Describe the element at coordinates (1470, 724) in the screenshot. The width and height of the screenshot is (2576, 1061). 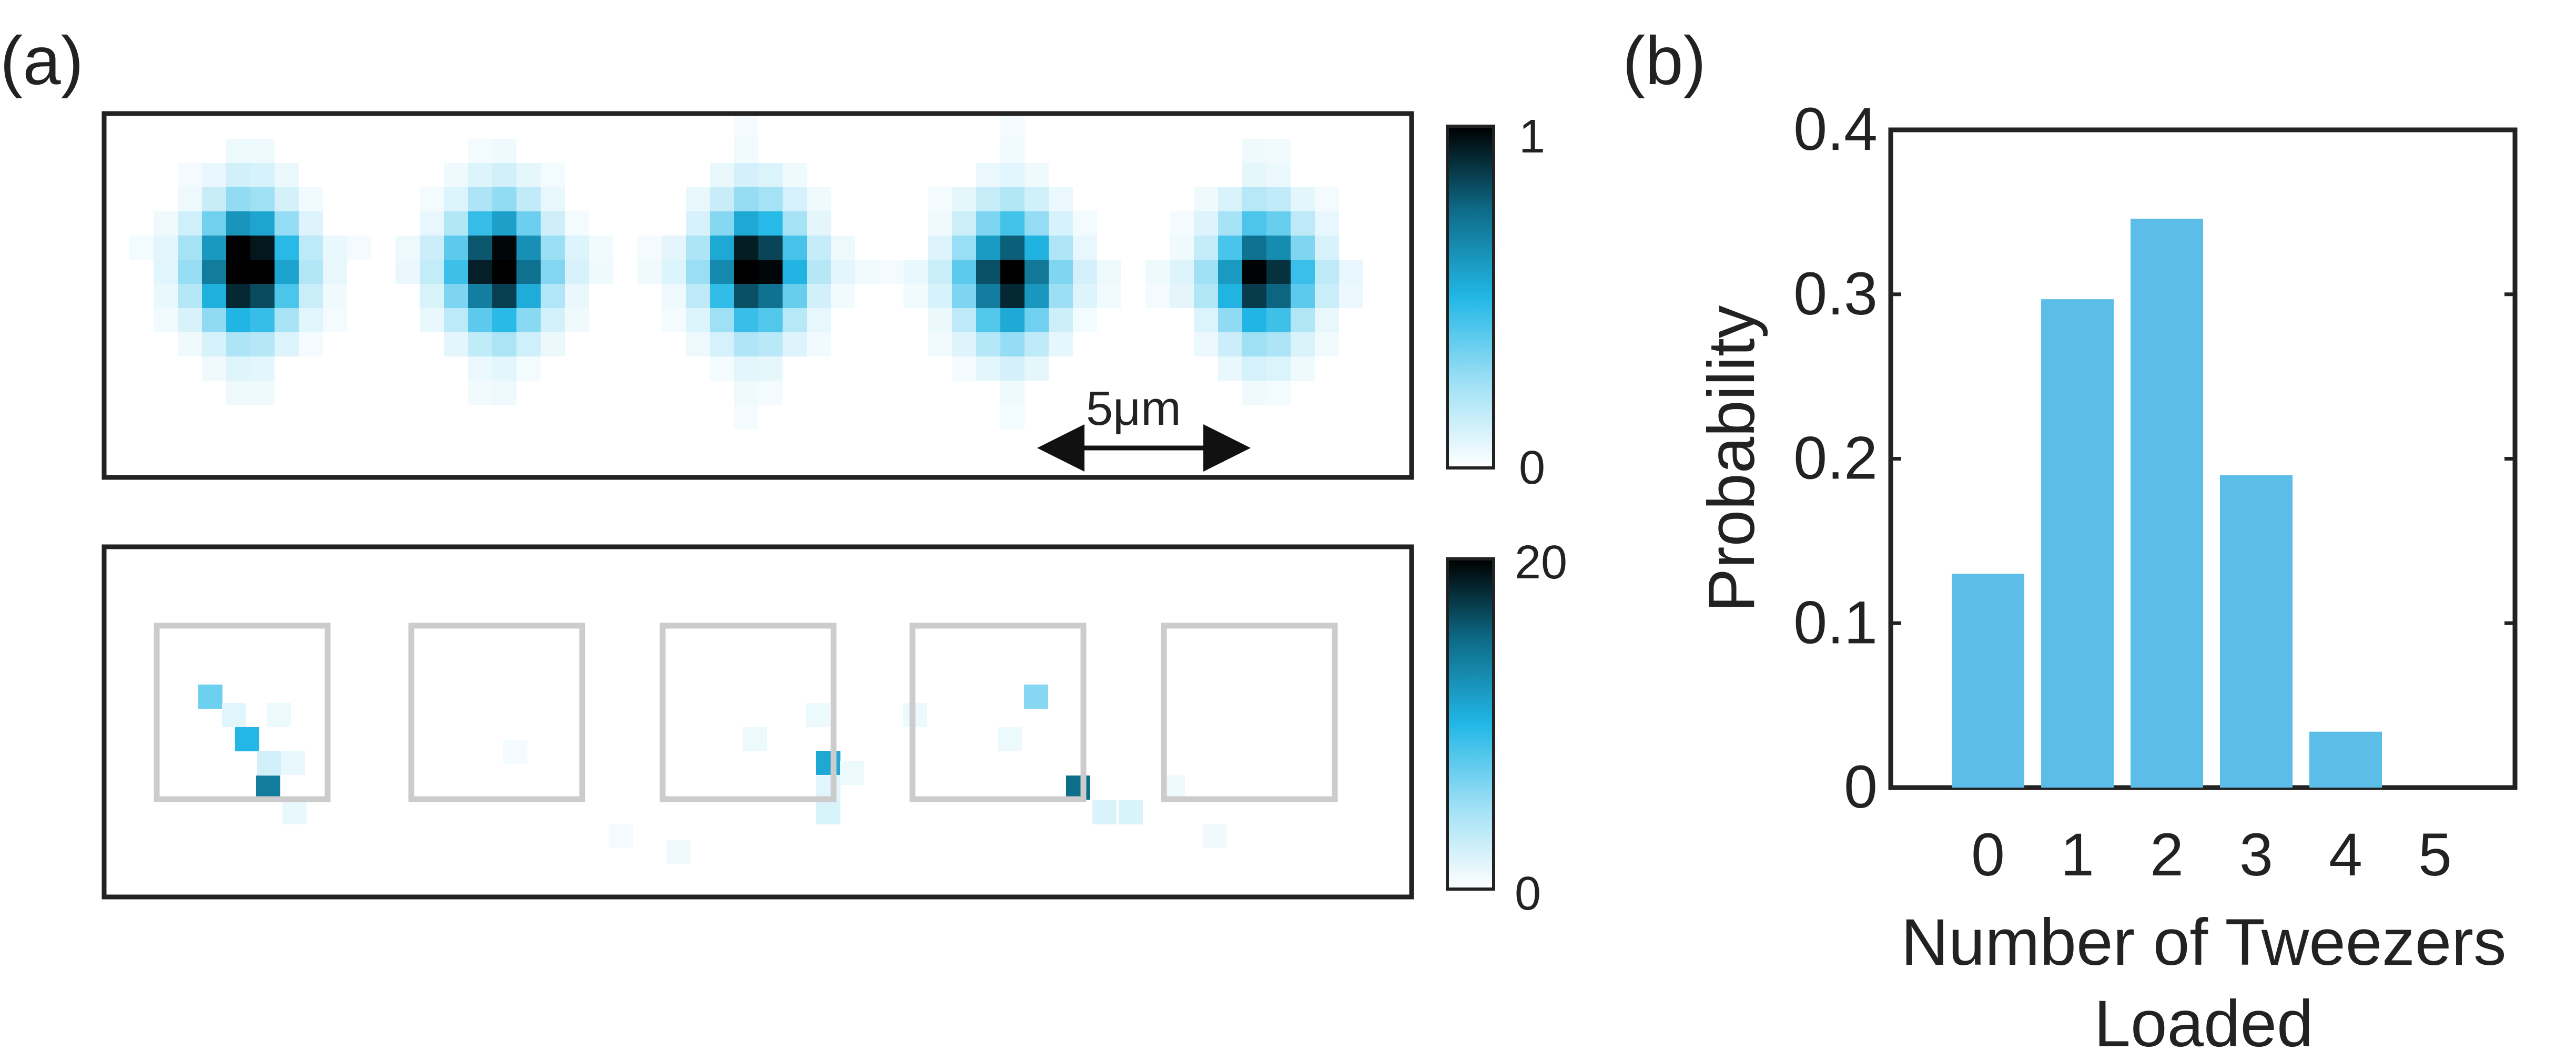
I see `bottom-colorbar` at that location.